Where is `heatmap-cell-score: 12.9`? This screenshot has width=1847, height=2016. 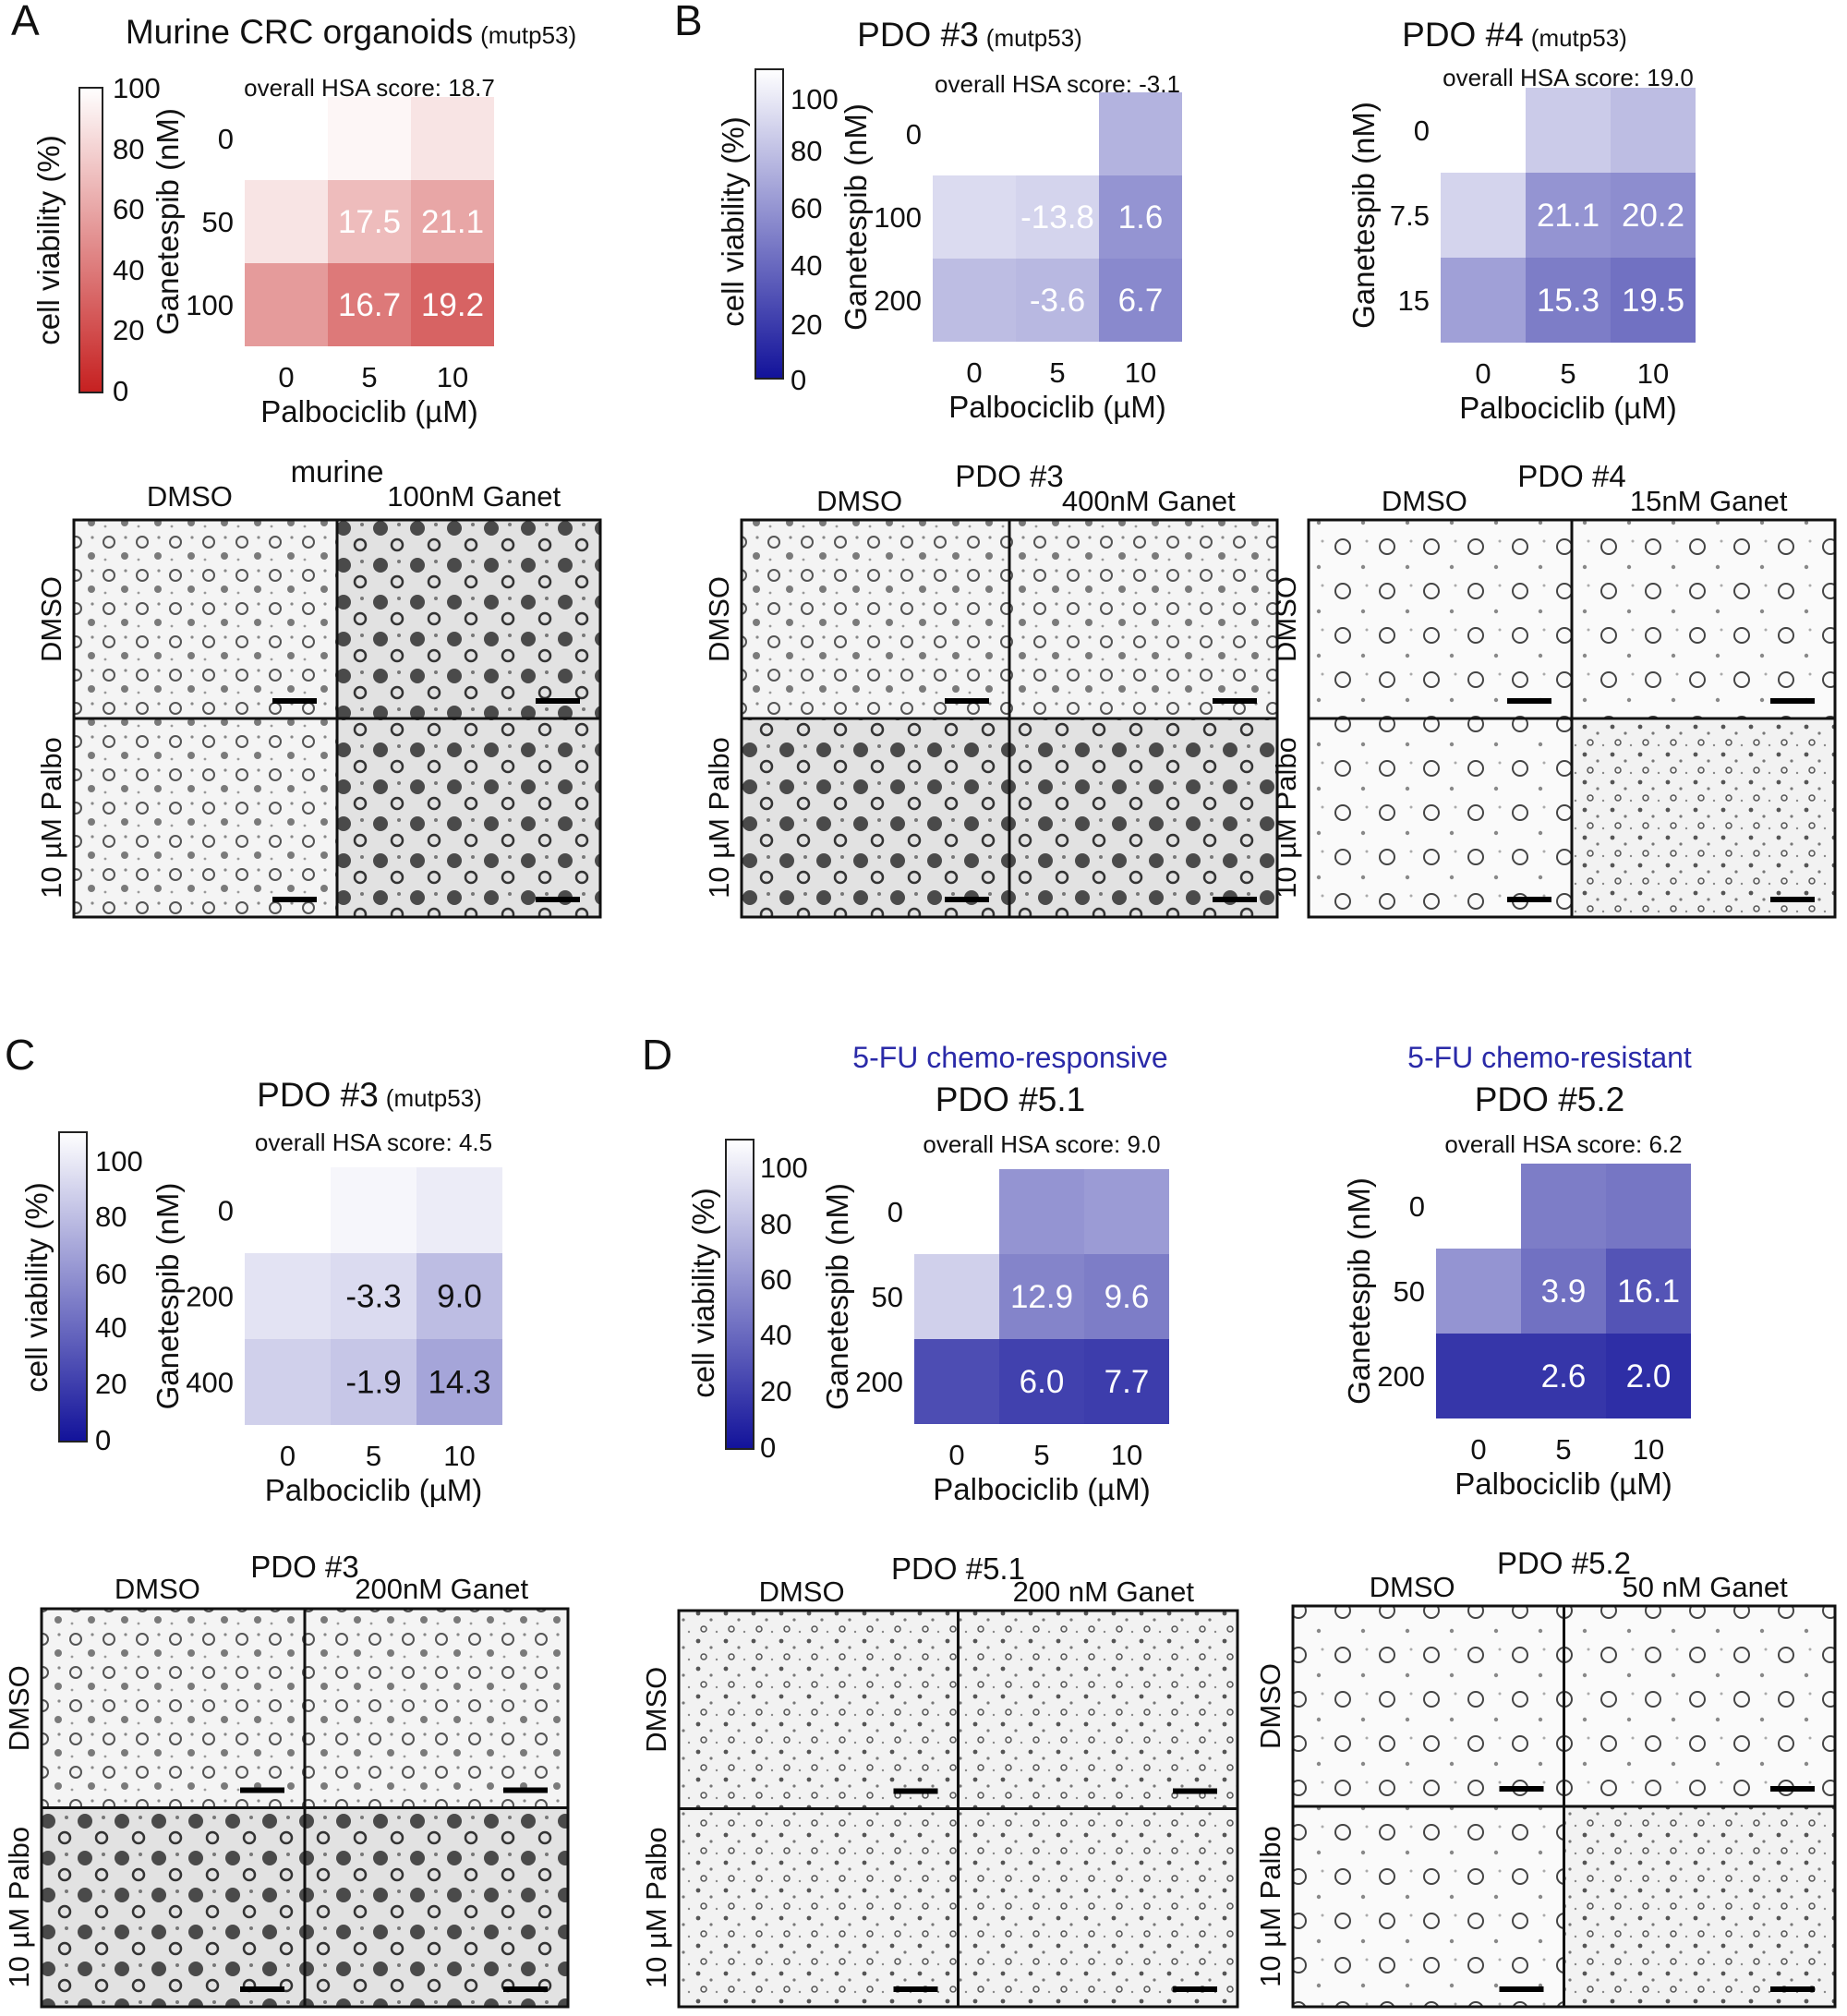 heatmap-cell-score: 12.9 is located at coordinates (1041, 1297).